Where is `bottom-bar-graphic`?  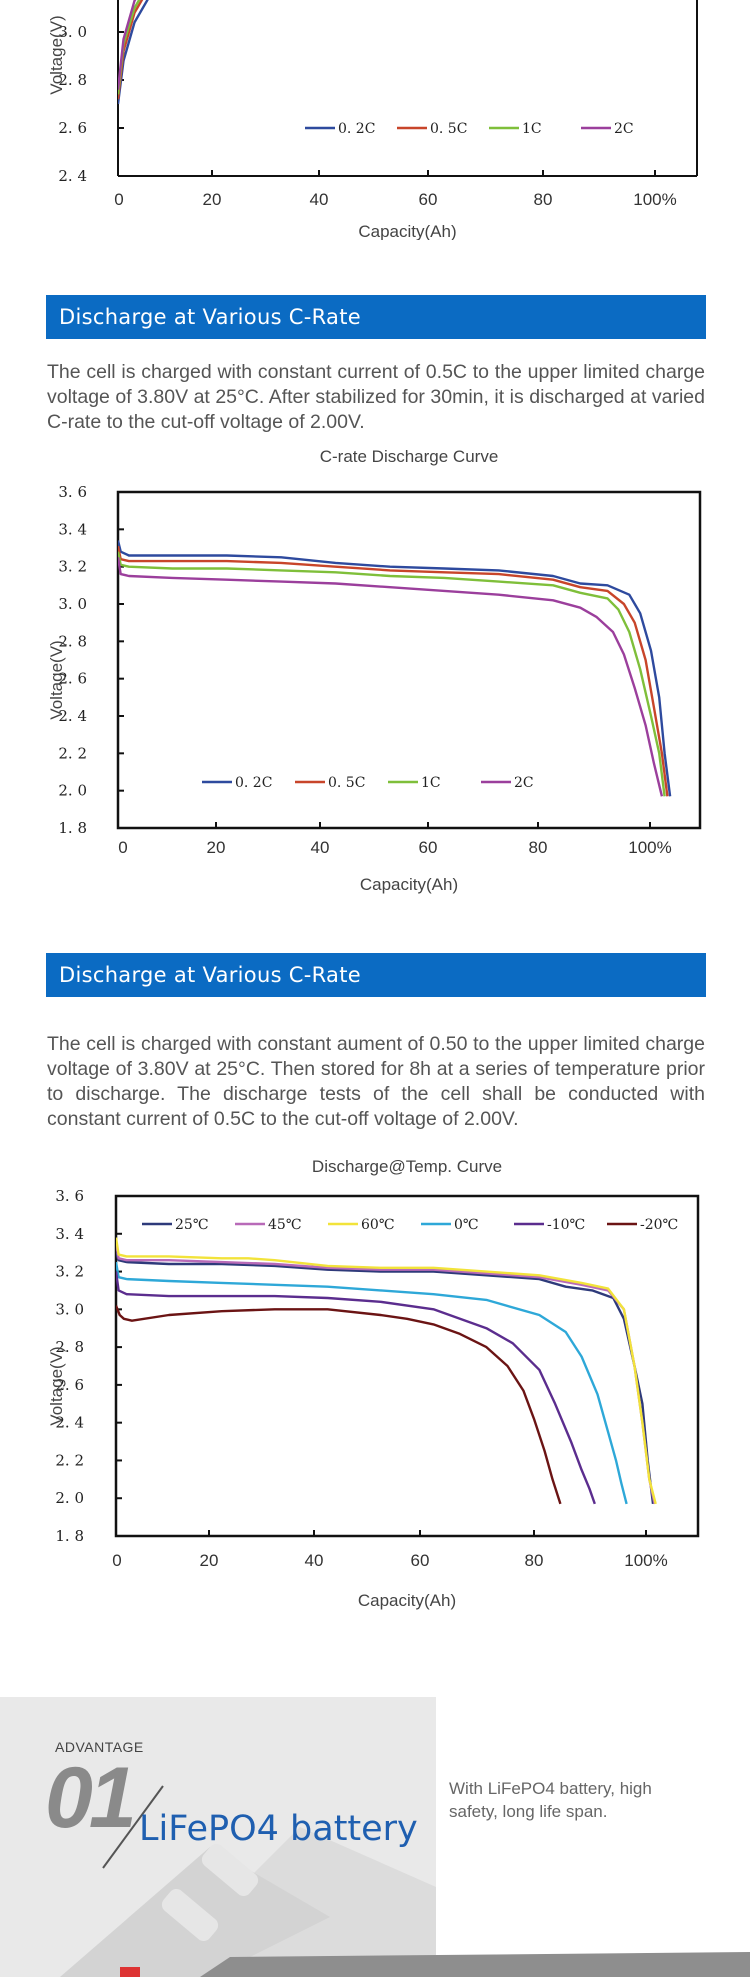
bottom-bar-graphic is located at coordinates (435, 1964).